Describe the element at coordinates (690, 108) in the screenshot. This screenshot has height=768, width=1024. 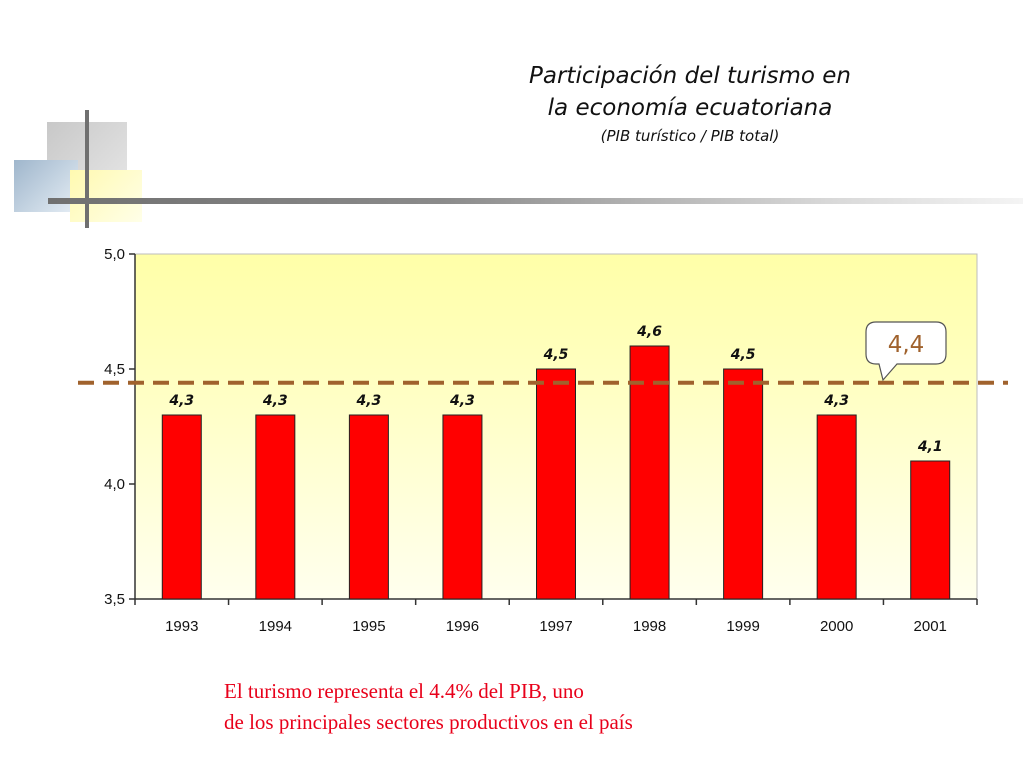
I see `chart-title-line2: la economía ecuatoriana` at that location.